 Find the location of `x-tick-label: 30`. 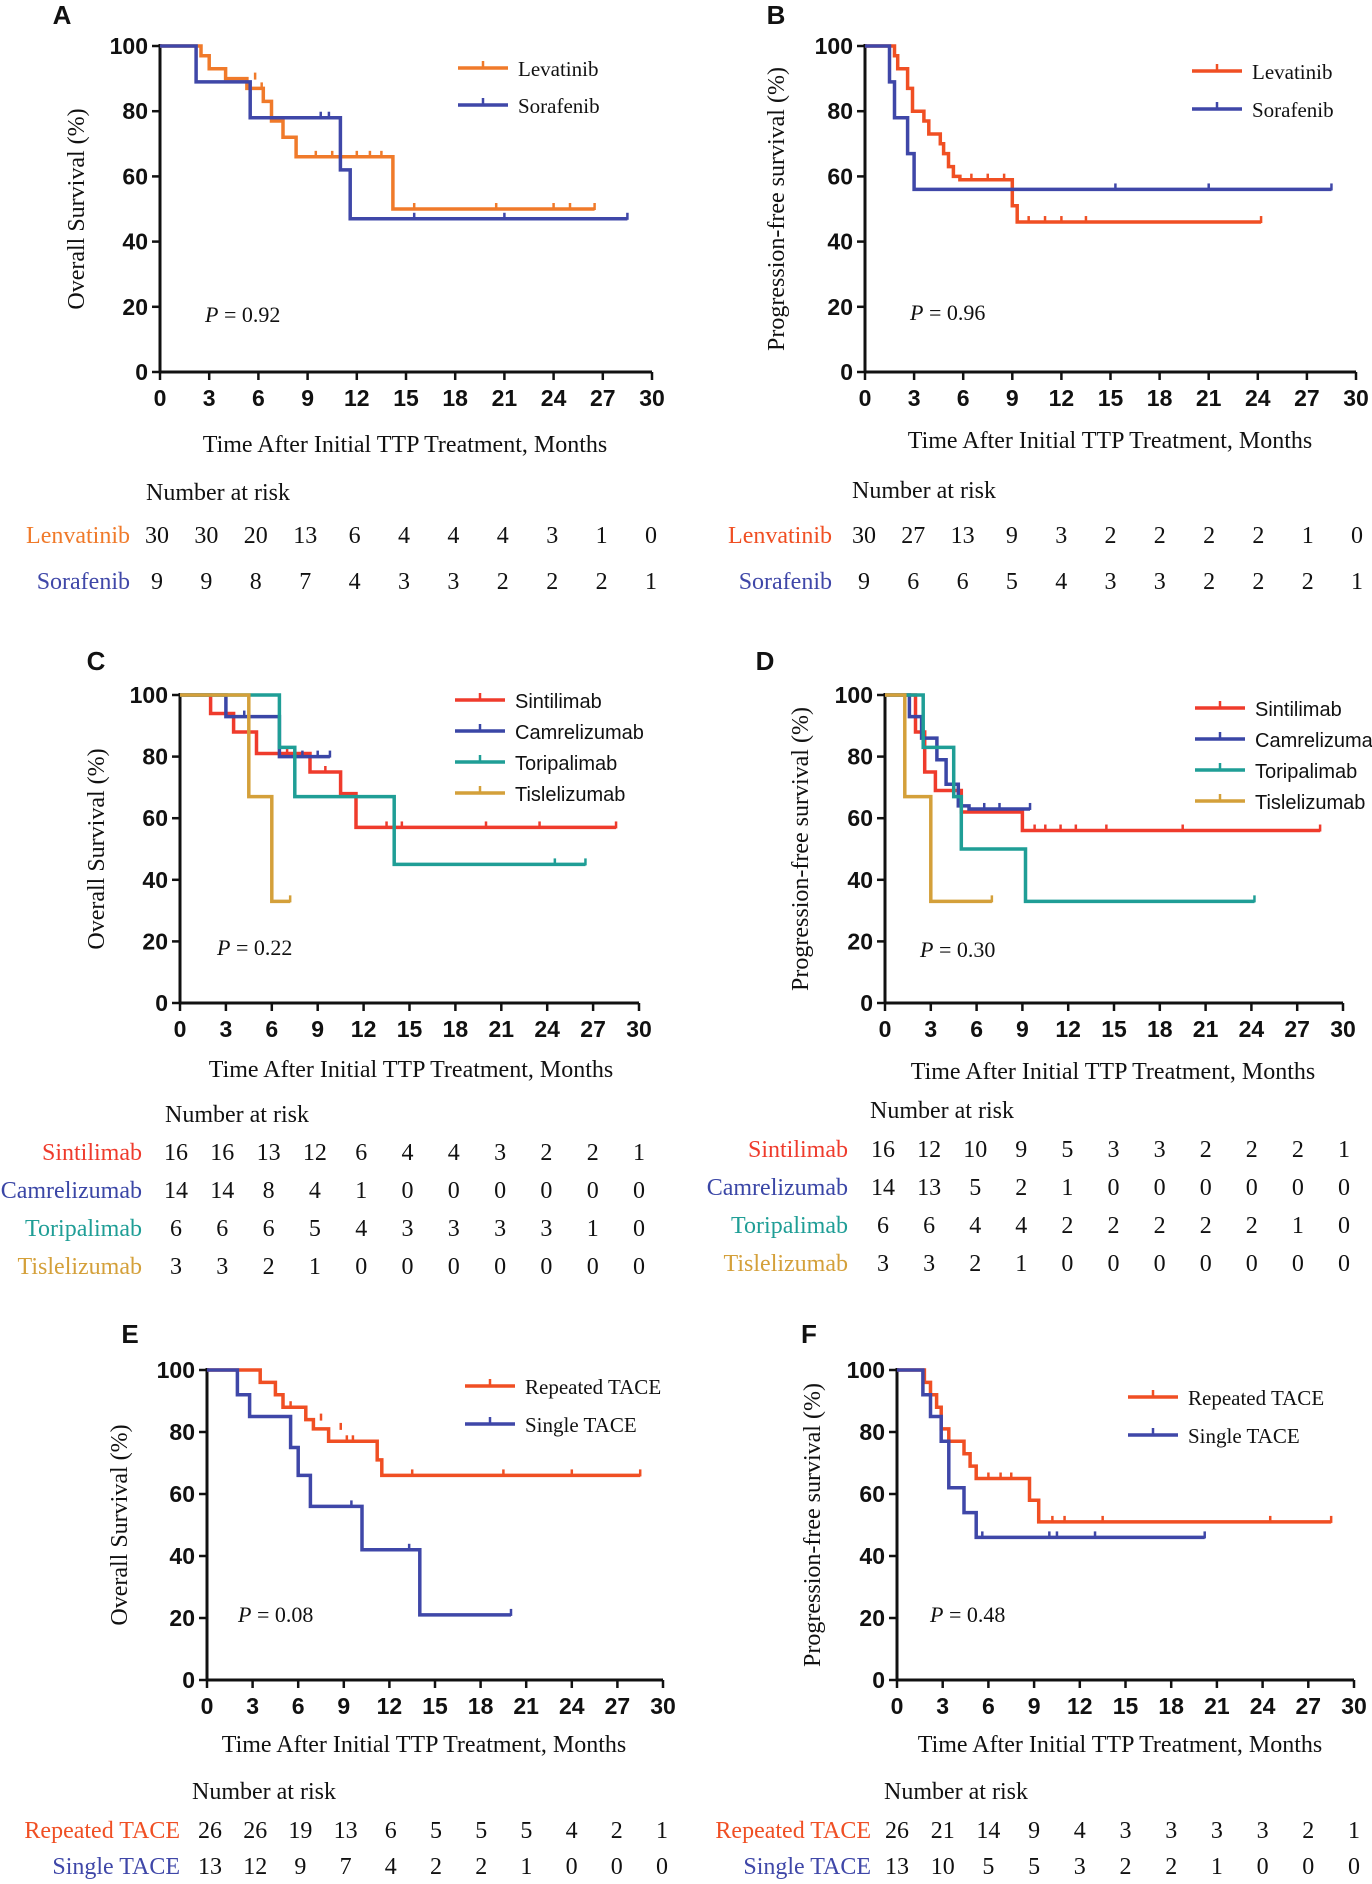

x-tick-label: 30 is located at coordinates (1356, 398).